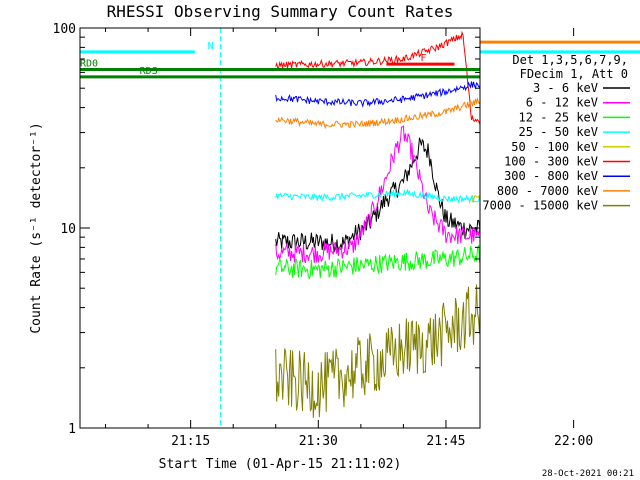 The width and height of the screenshot is (640, 480). I want to click on x-tick-label: 21:30, so click(318, 441).